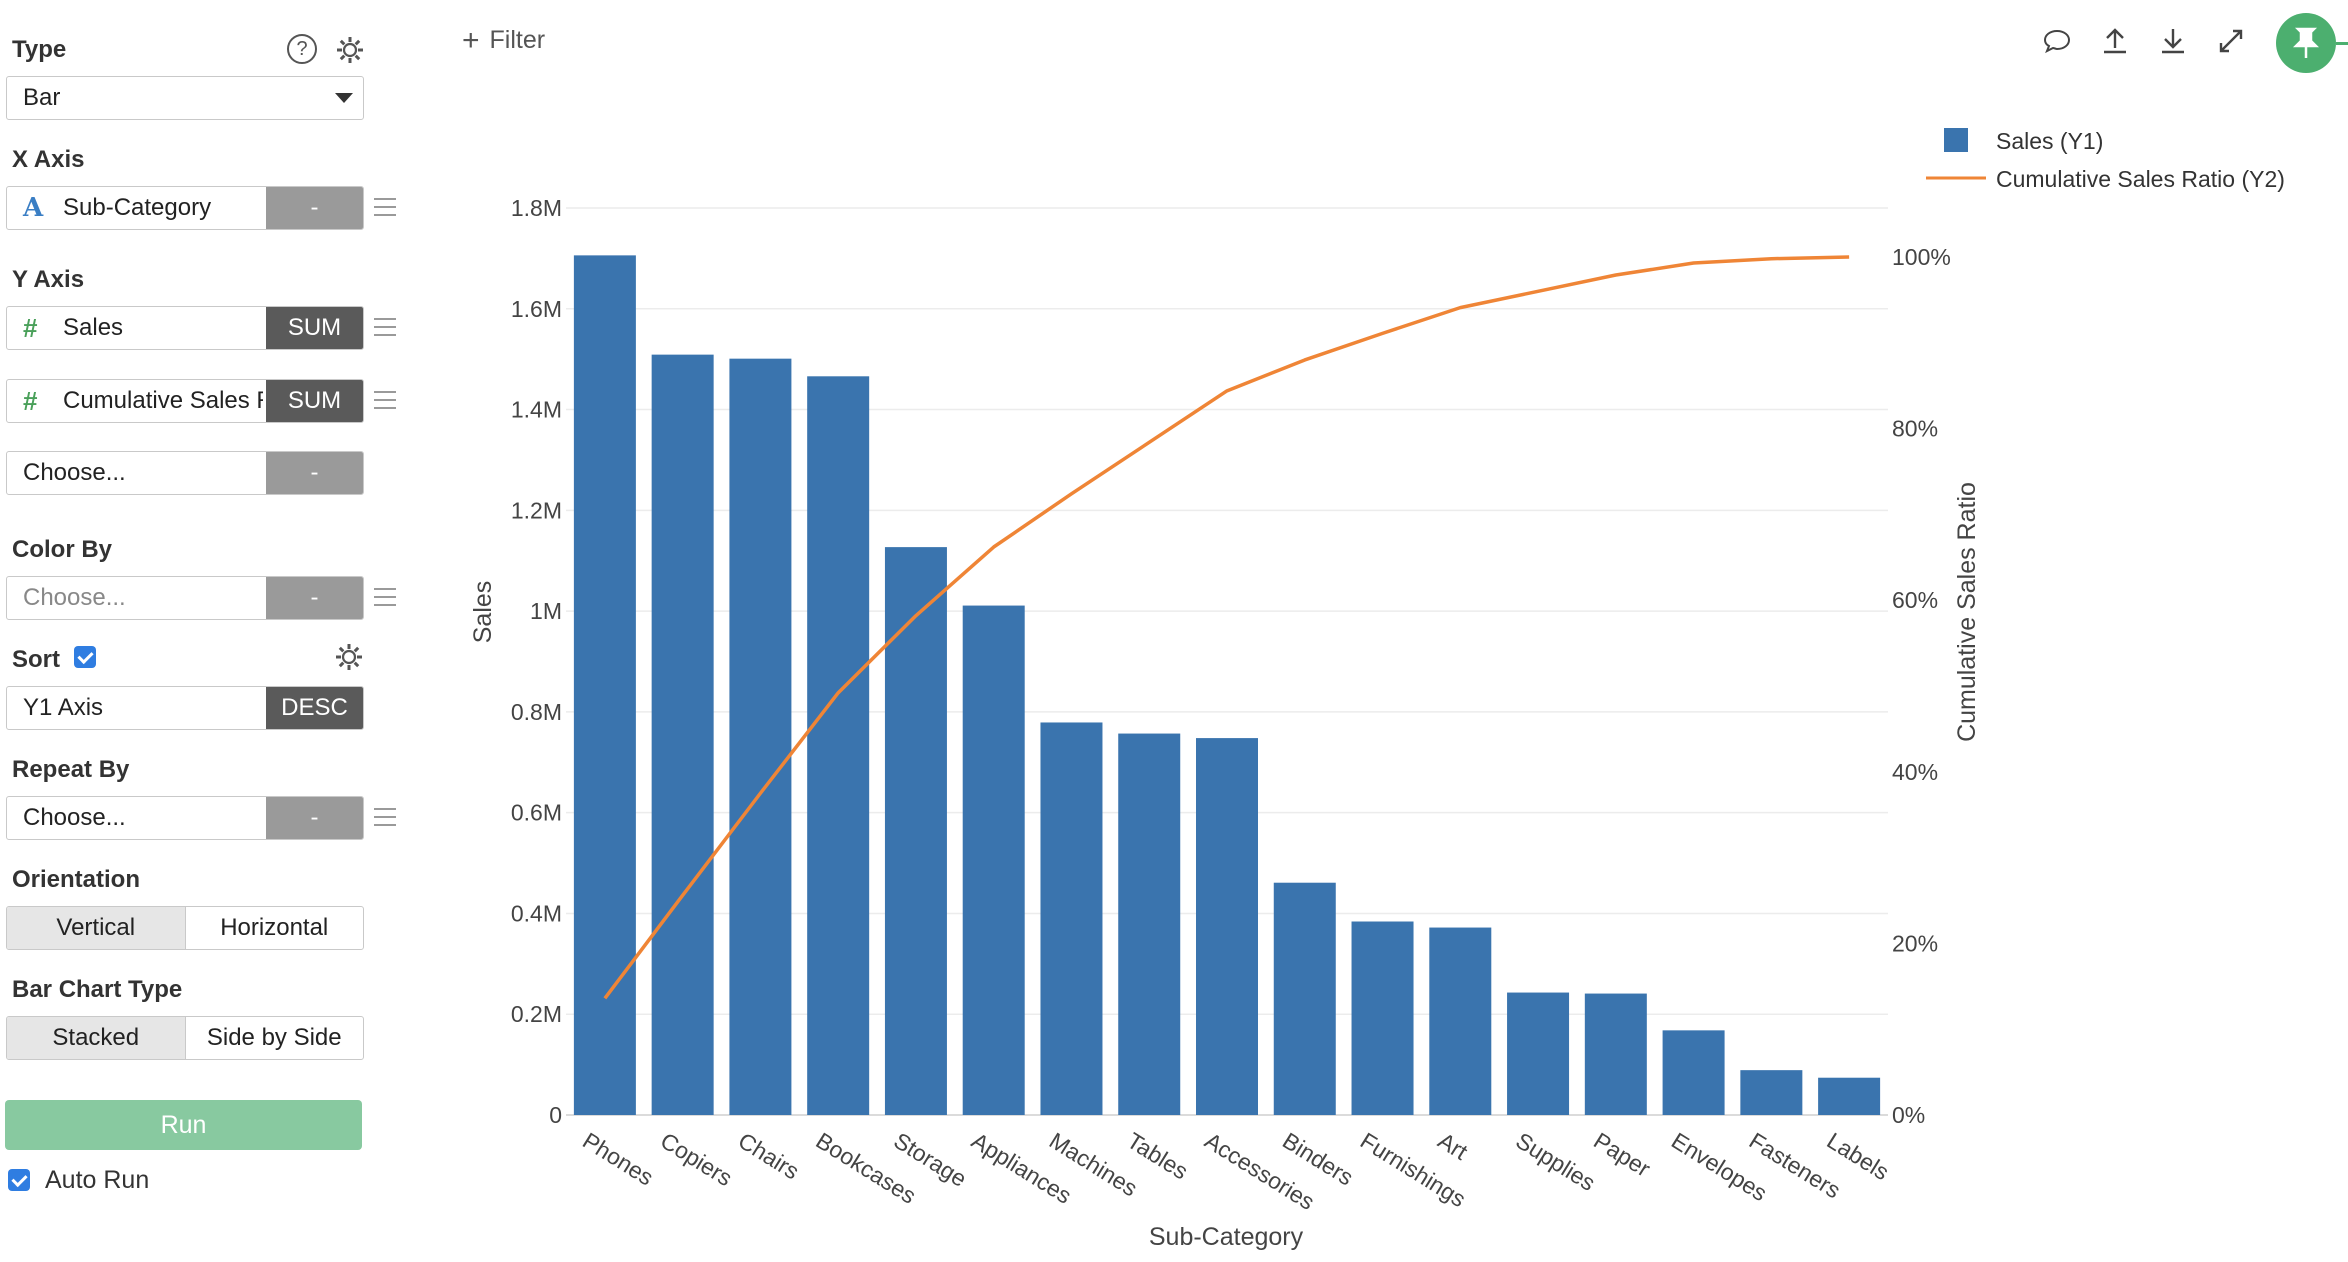 Image resolution: width=2348 pixels, height=1262 pixels. Describe the element at coordinates (314, 598) in the screenshot. I see `color-by-agg-button: -` at that location.